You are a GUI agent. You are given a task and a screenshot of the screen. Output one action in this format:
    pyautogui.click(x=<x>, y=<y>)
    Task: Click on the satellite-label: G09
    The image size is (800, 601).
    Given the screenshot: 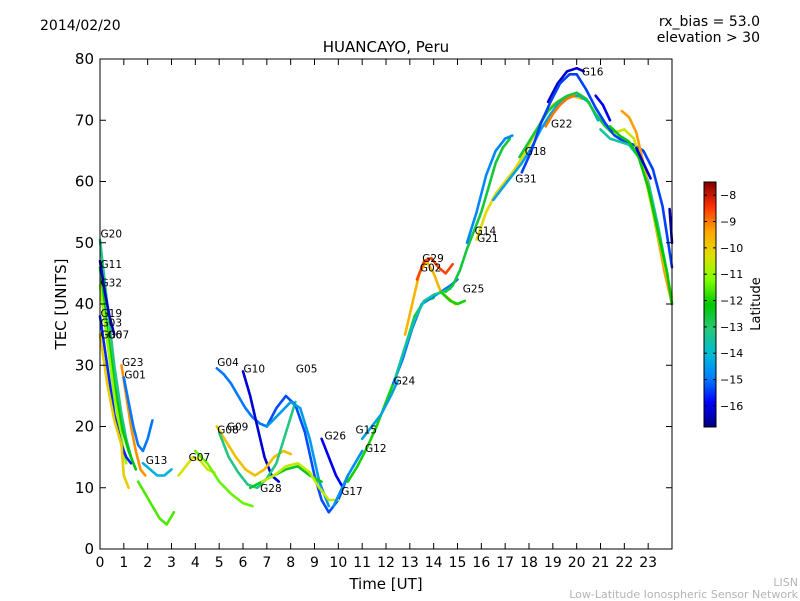 What is the action you would take?
    pyautogui.click(x=238, y=428)
    